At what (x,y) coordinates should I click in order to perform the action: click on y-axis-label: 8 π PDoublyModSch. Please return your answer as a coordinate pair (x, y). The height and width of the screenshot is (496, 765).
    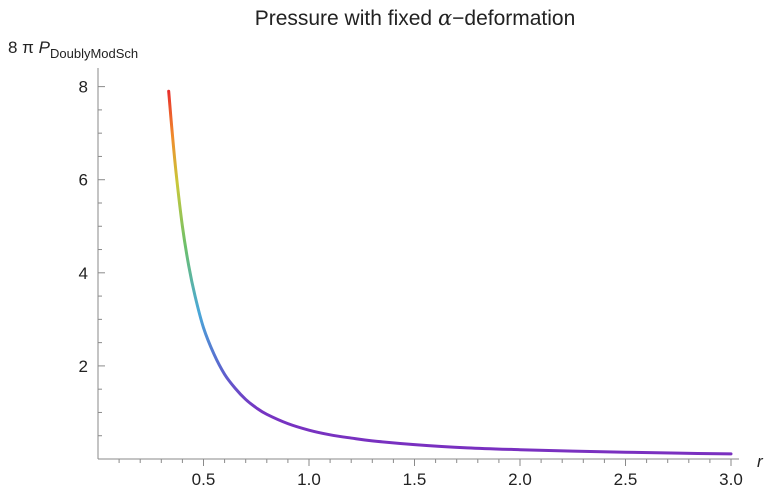
    Looking at the image, I should click on (73, 49).